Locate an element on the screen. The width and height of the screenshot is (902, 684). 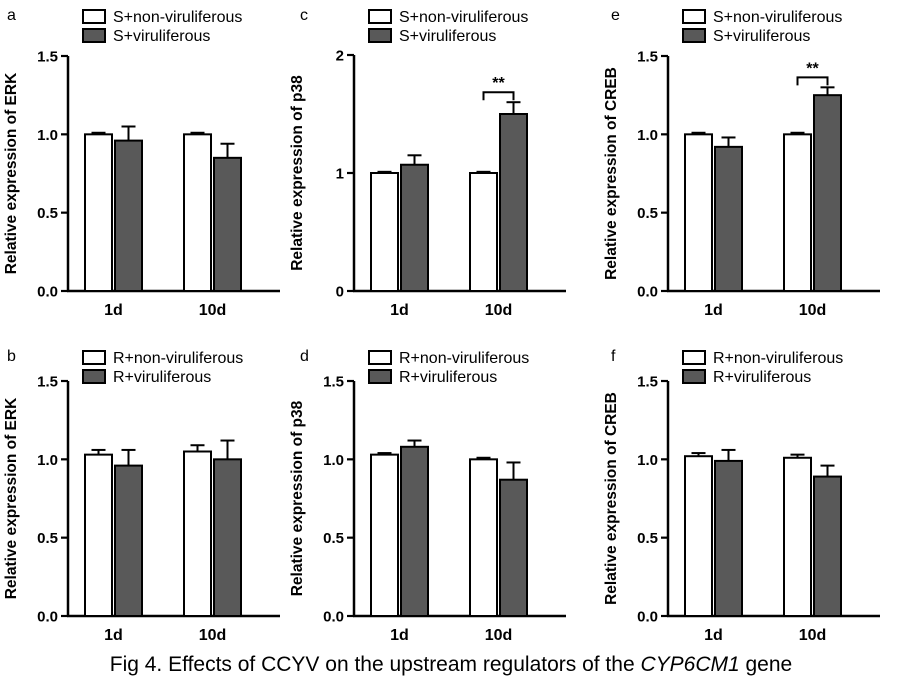
y-tick-label: 0 is located at coordinates (340, 292).